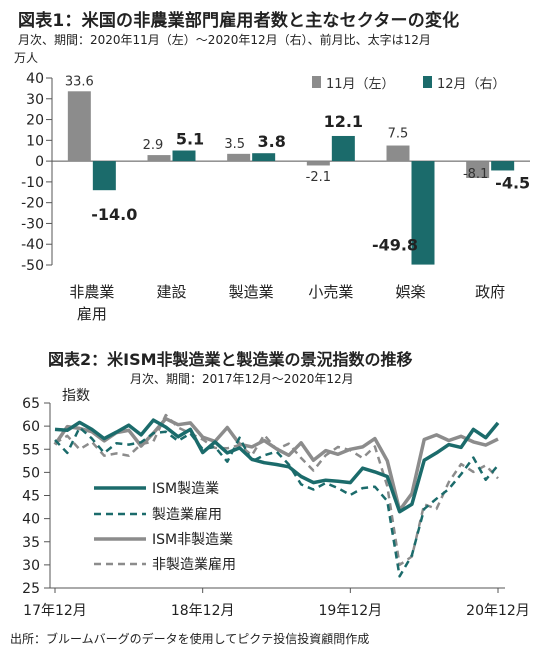 The width and height of the screenshot is (550, 652). I want to click on chart1-category-label: 政府, so click(490, 292).